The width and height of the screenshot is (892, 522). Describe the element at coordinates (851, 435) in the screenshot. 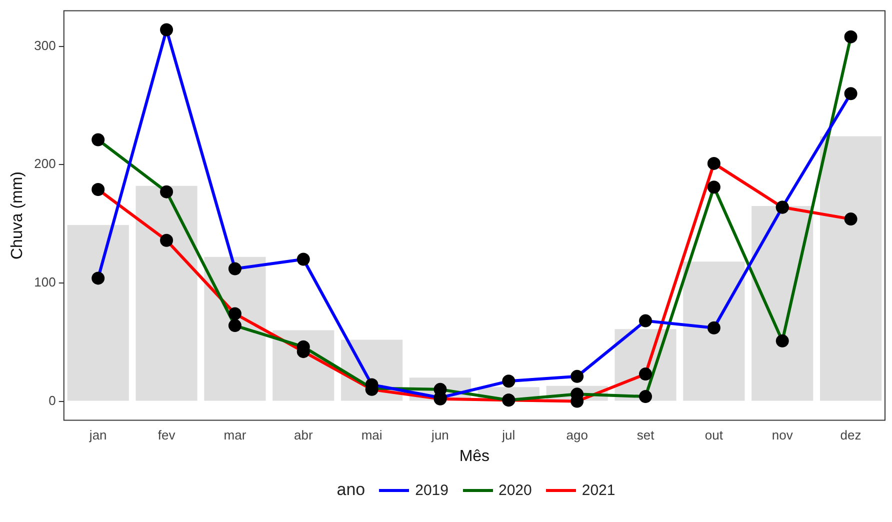

I see `x-tick-label: dez` at that location.